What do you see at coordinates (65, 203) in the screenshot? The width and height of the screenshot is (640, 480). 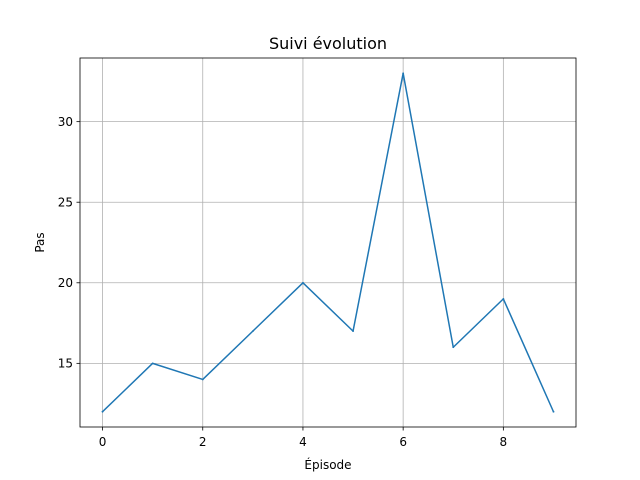 I see `y-tick-label: 25` at bounding box center [65, 203].